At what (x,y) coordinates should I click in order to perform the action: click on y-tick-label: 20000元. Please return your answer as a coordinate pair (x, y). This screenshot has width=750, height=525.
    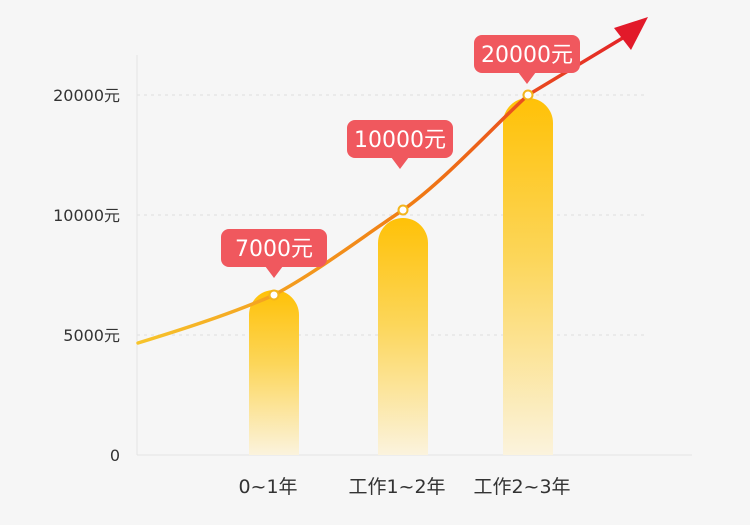
    Looking at the image, I should click on (86, 95).